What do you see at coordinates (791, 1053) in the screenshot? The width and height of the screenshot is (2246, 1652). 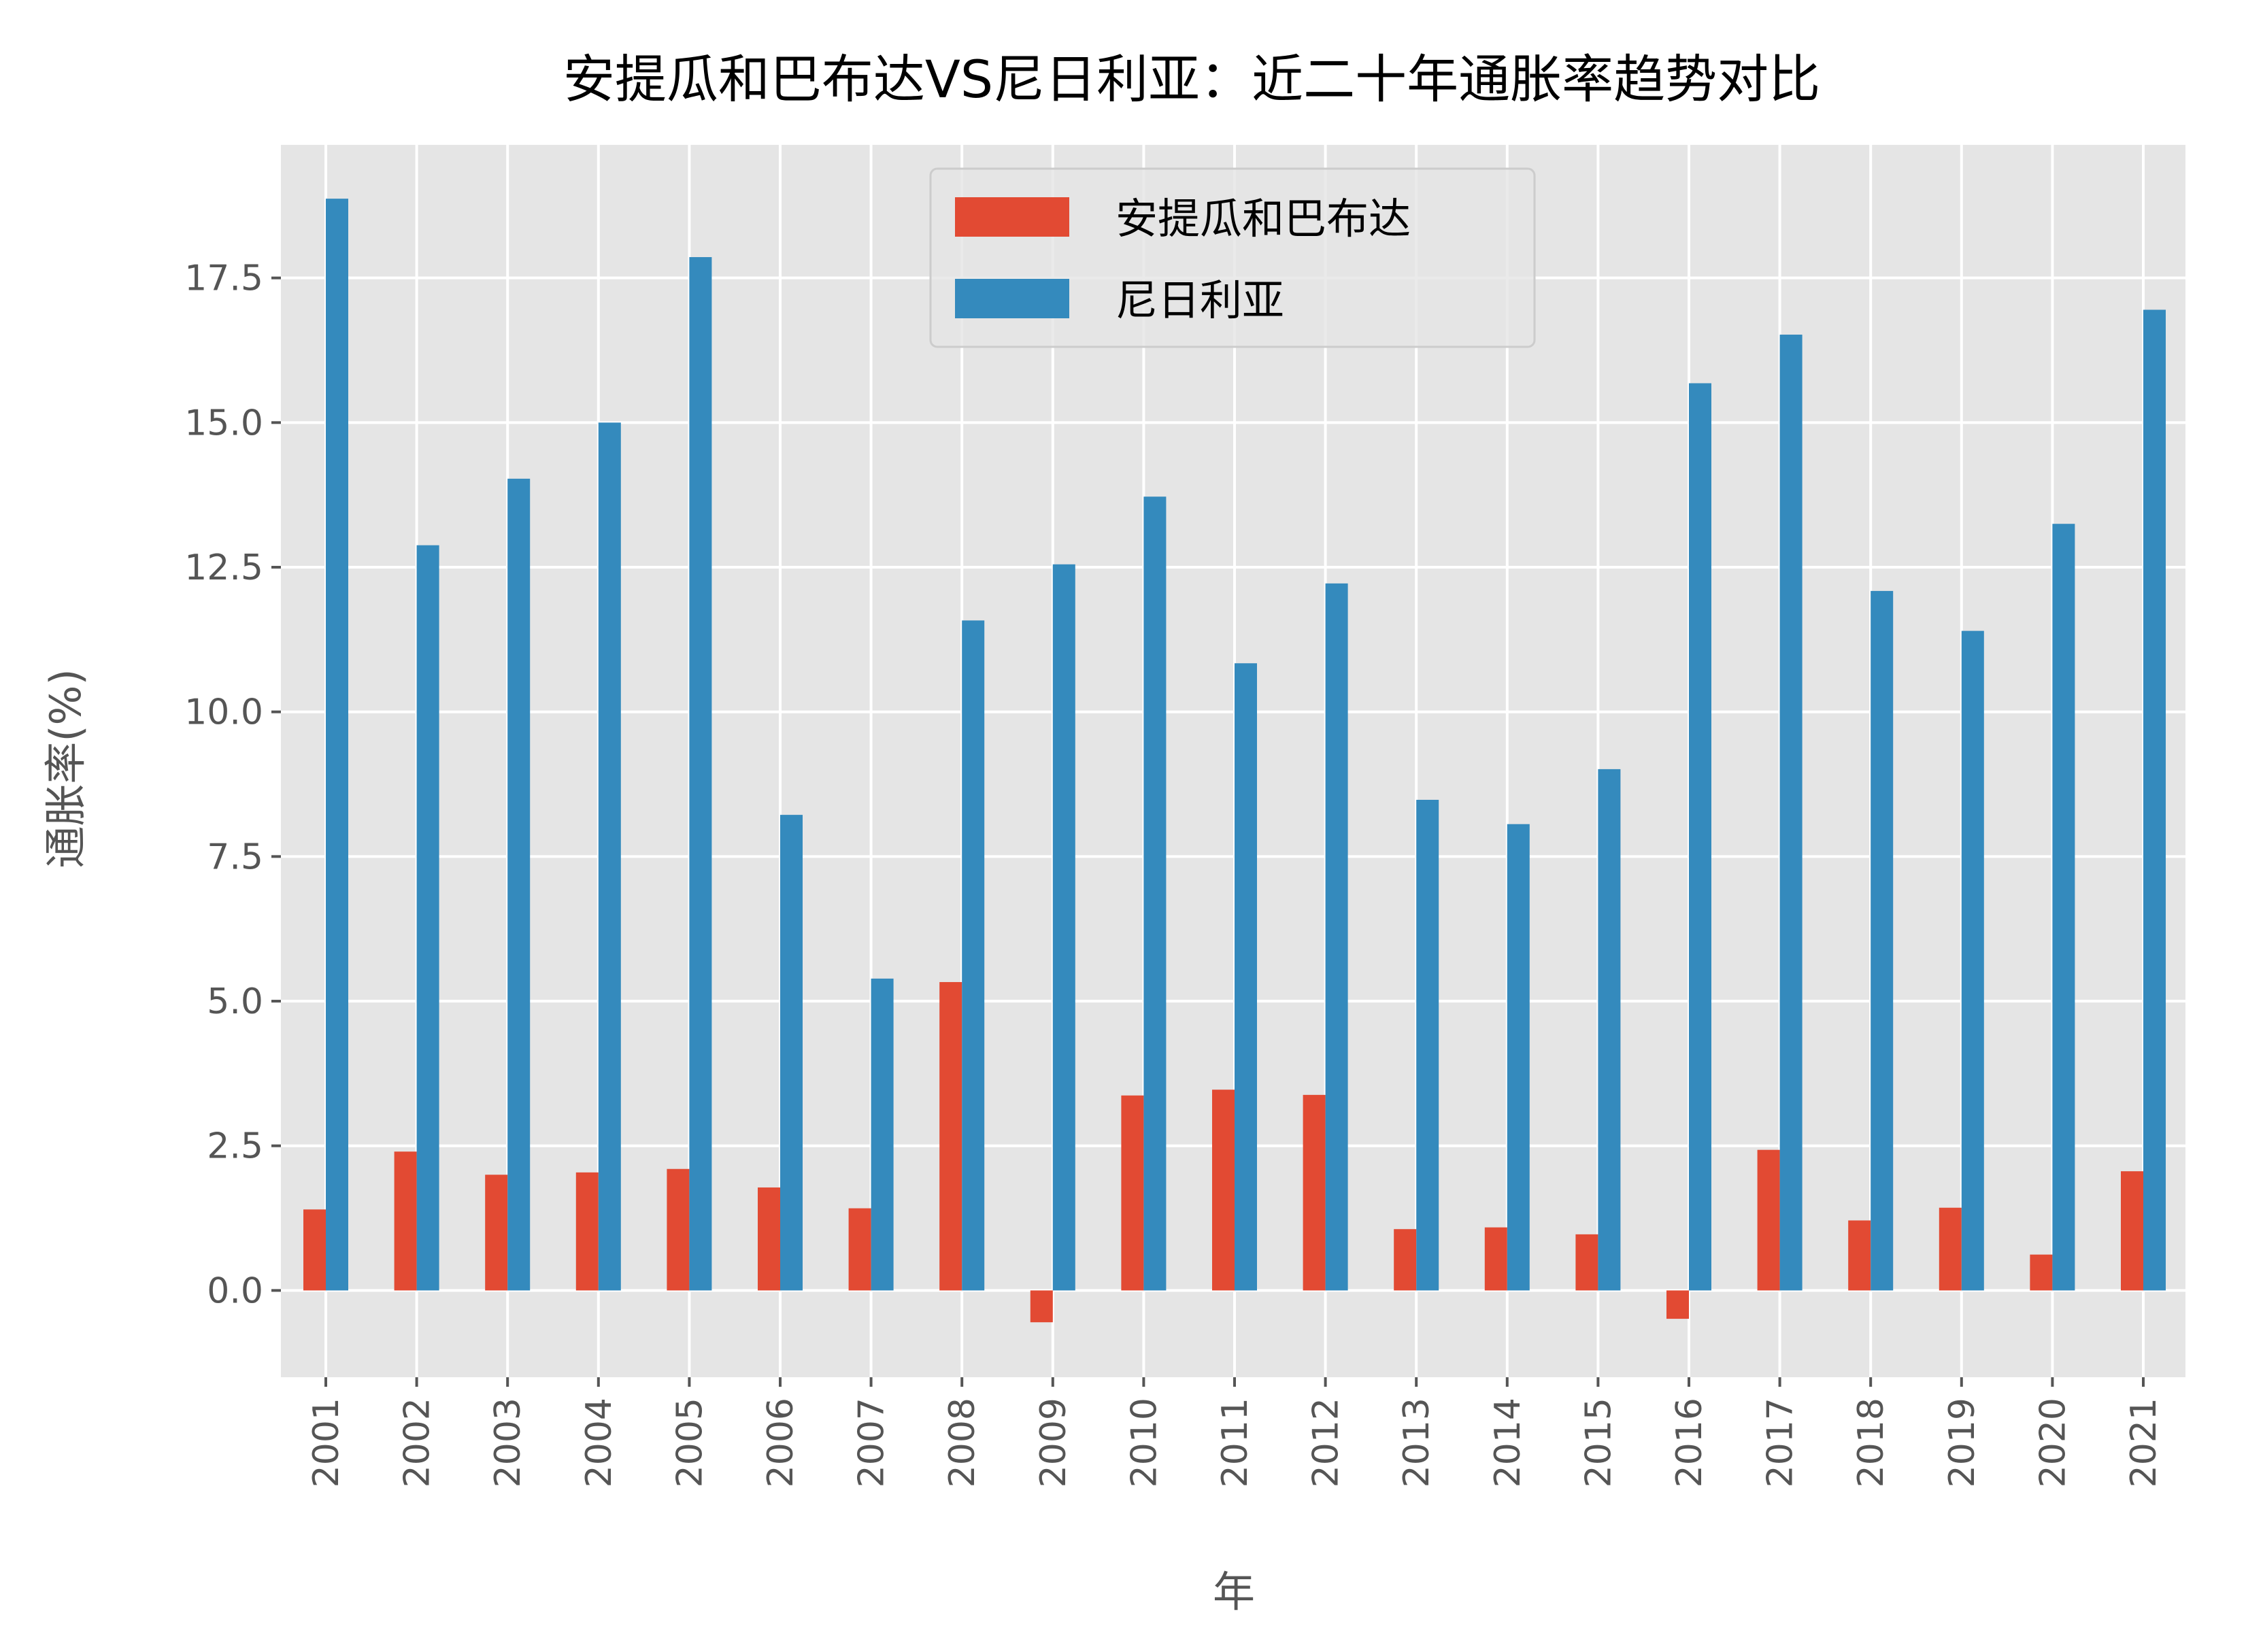 I see `bar-nigeria-2006` at bounding box center [791, 1053].